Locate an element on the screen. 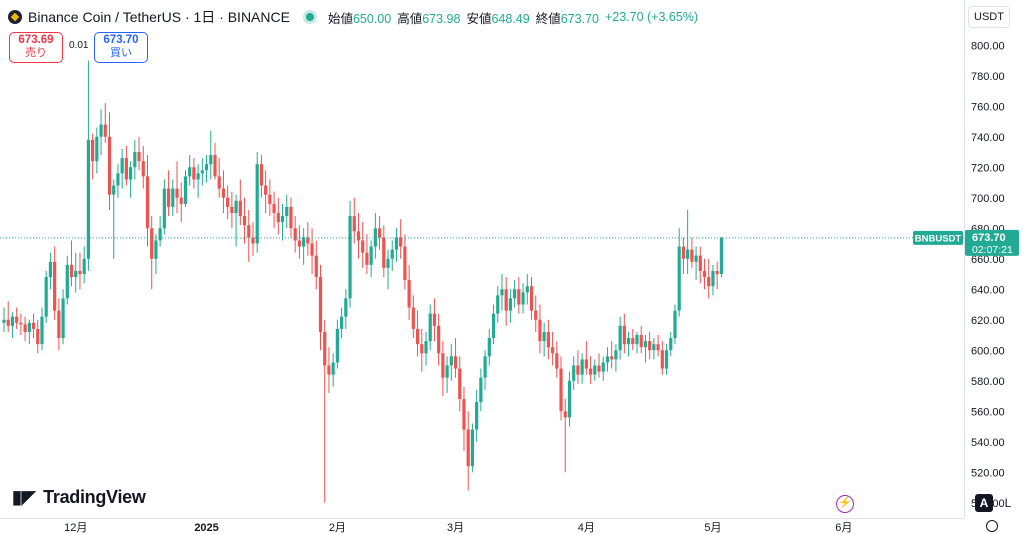 The height and width of the screenshot is (535, 1024). ohlc-change: +23.70 (+3.65%) is located at coordinates (651, 17).